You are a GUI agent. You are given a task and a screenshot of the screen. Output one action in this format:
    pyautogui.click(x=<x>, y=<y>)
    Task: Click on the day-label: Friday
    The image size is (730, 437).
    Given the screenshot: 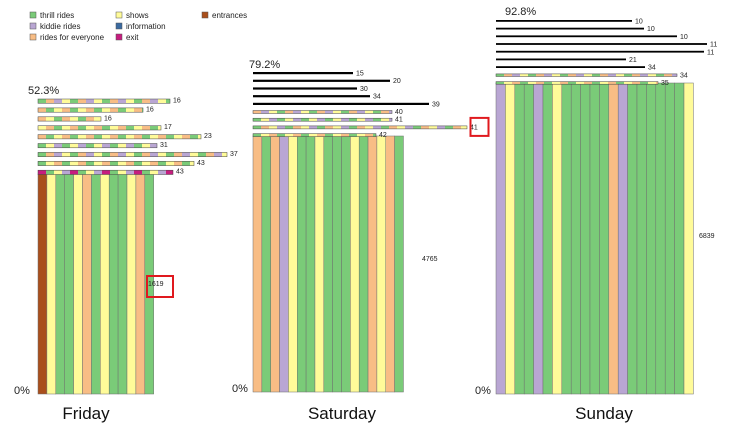 What is the action you would take?
    pyautogui.click(x=86, y=413)
    